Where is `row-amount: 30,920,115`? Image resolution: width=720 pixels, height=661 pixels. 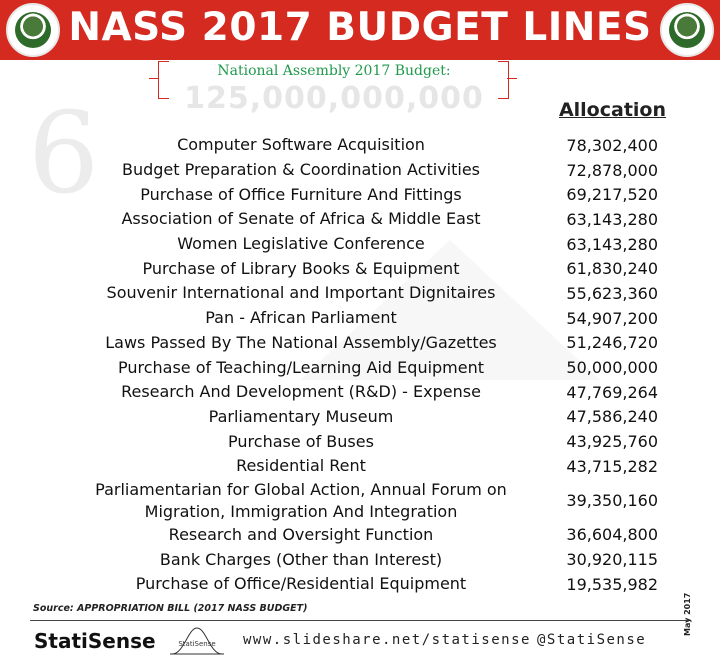 row-amount: 30,920,115 is located at coordinates (612, 560).